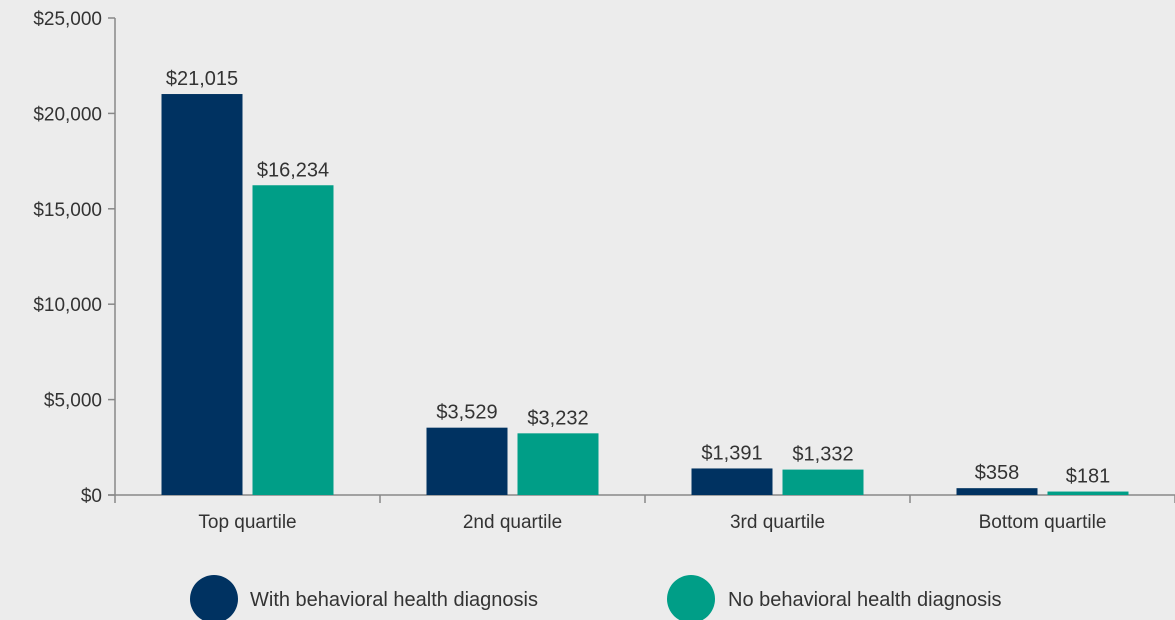  I want to click on y-tick-label: $15,000, so click(67, 210).